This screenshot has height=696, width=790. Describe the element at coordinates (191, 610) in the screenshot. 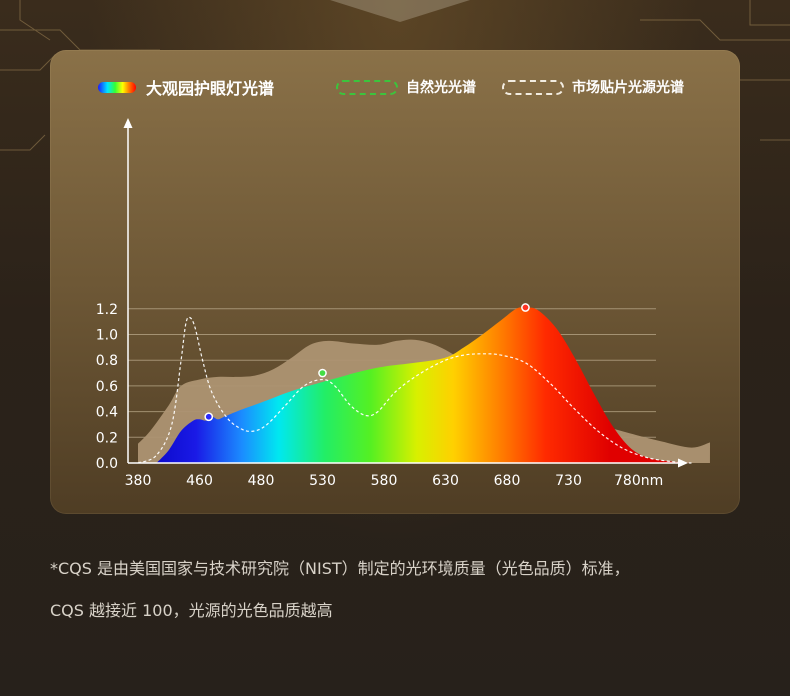

I see `footnote-line-2: CQS 越接近 100，光源的光色品质越高` at that location.